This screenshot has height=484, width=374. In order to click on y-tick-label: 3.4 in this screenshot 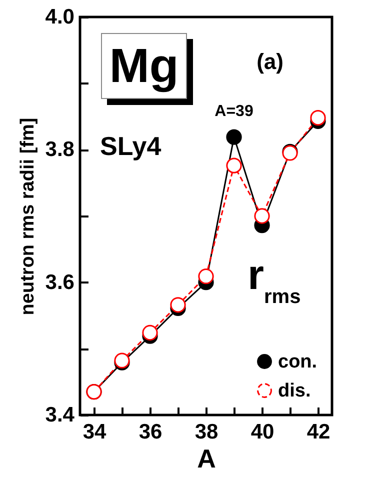, I will do `click(60, 415)`.